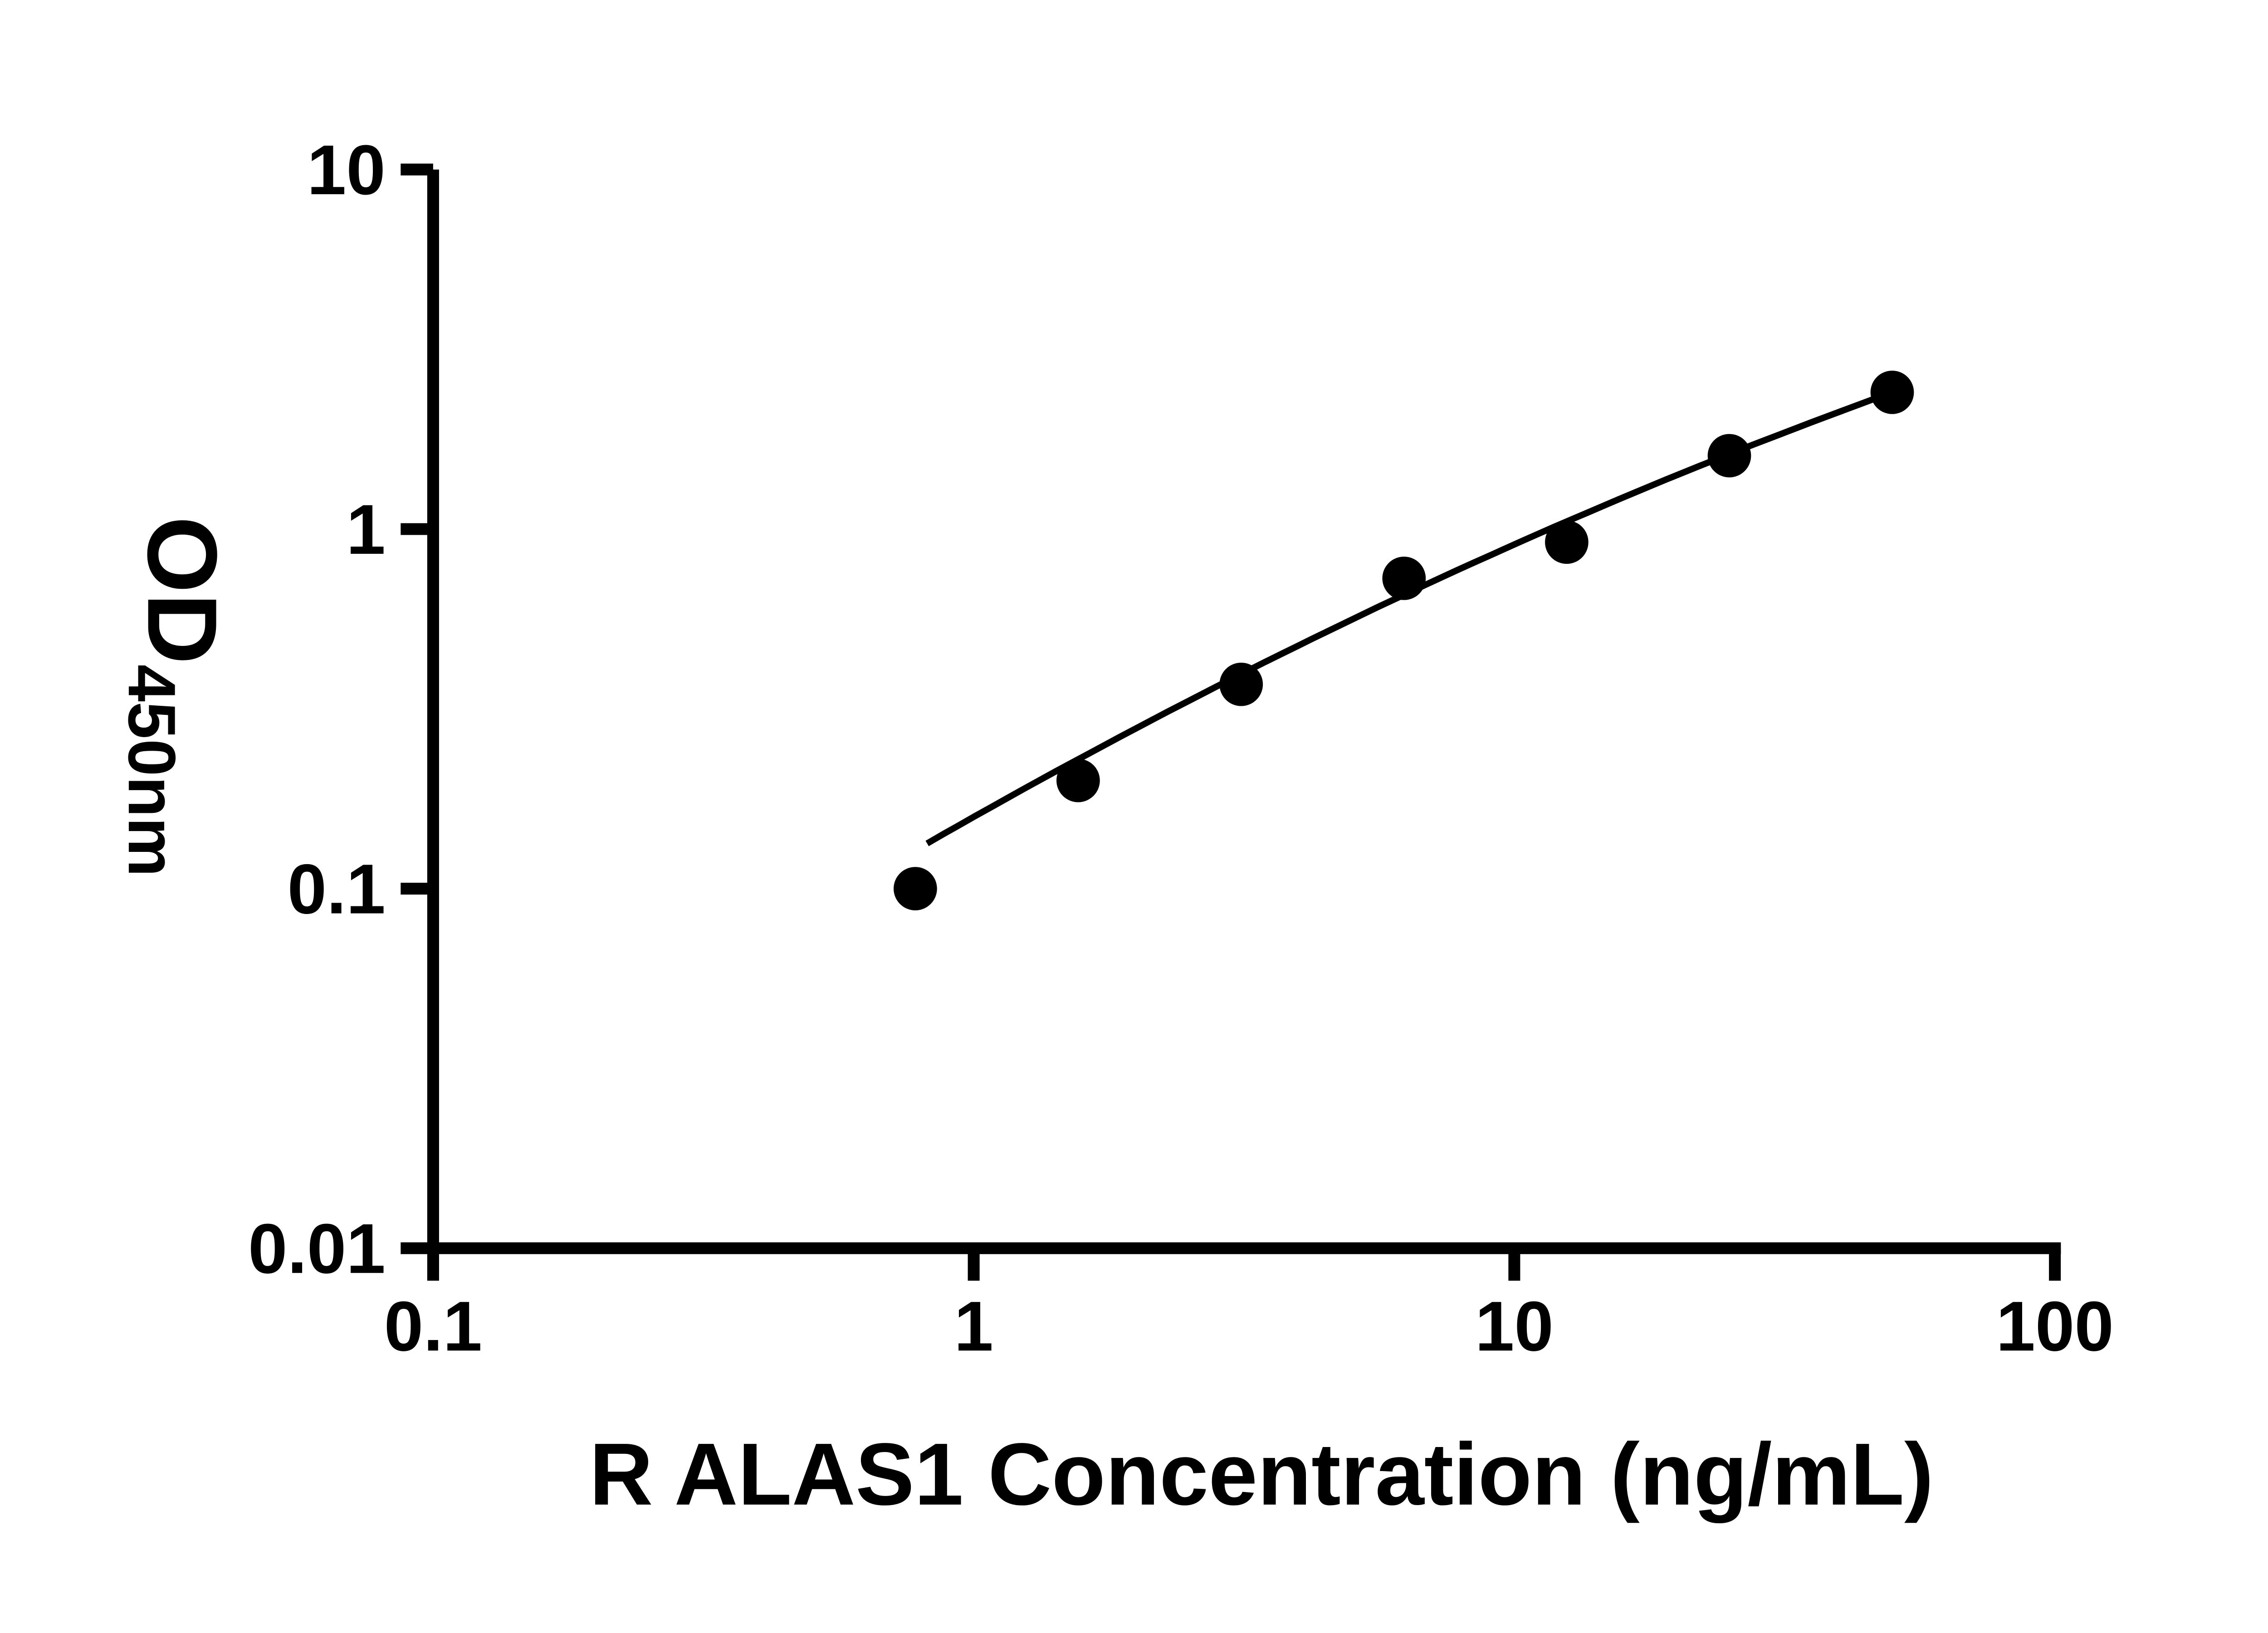 The image size is (2268, 1633). Describe the element at coordinates (433, 1325) in the screenshot. I see `x-tick-label: 0.1` at that location.